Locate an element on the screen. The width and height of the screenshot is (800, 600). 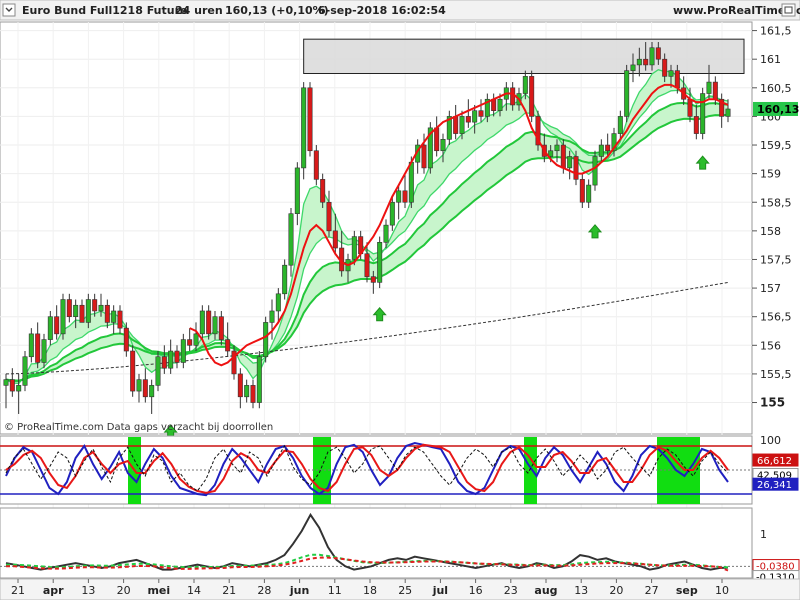
time-tick-label: sep is located at coordinates (687, 590).